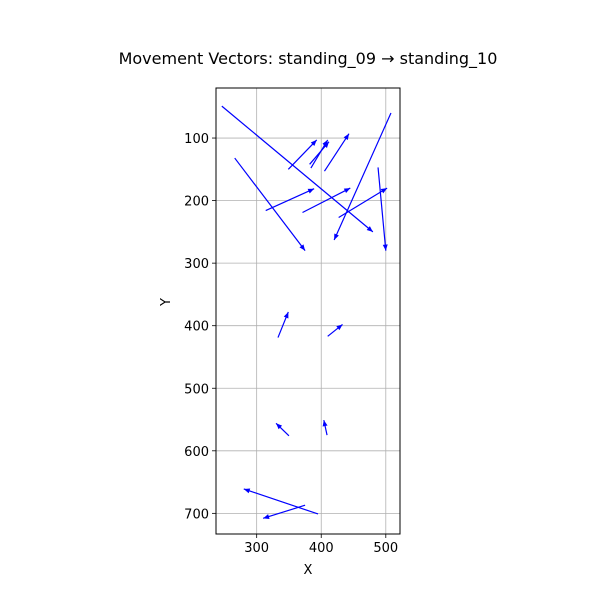 The width and height of the screenshot is (600, 600). Describe the element at coordinates (385, 548) in the screenshot. I see `x-tick-label: 500` at that location.